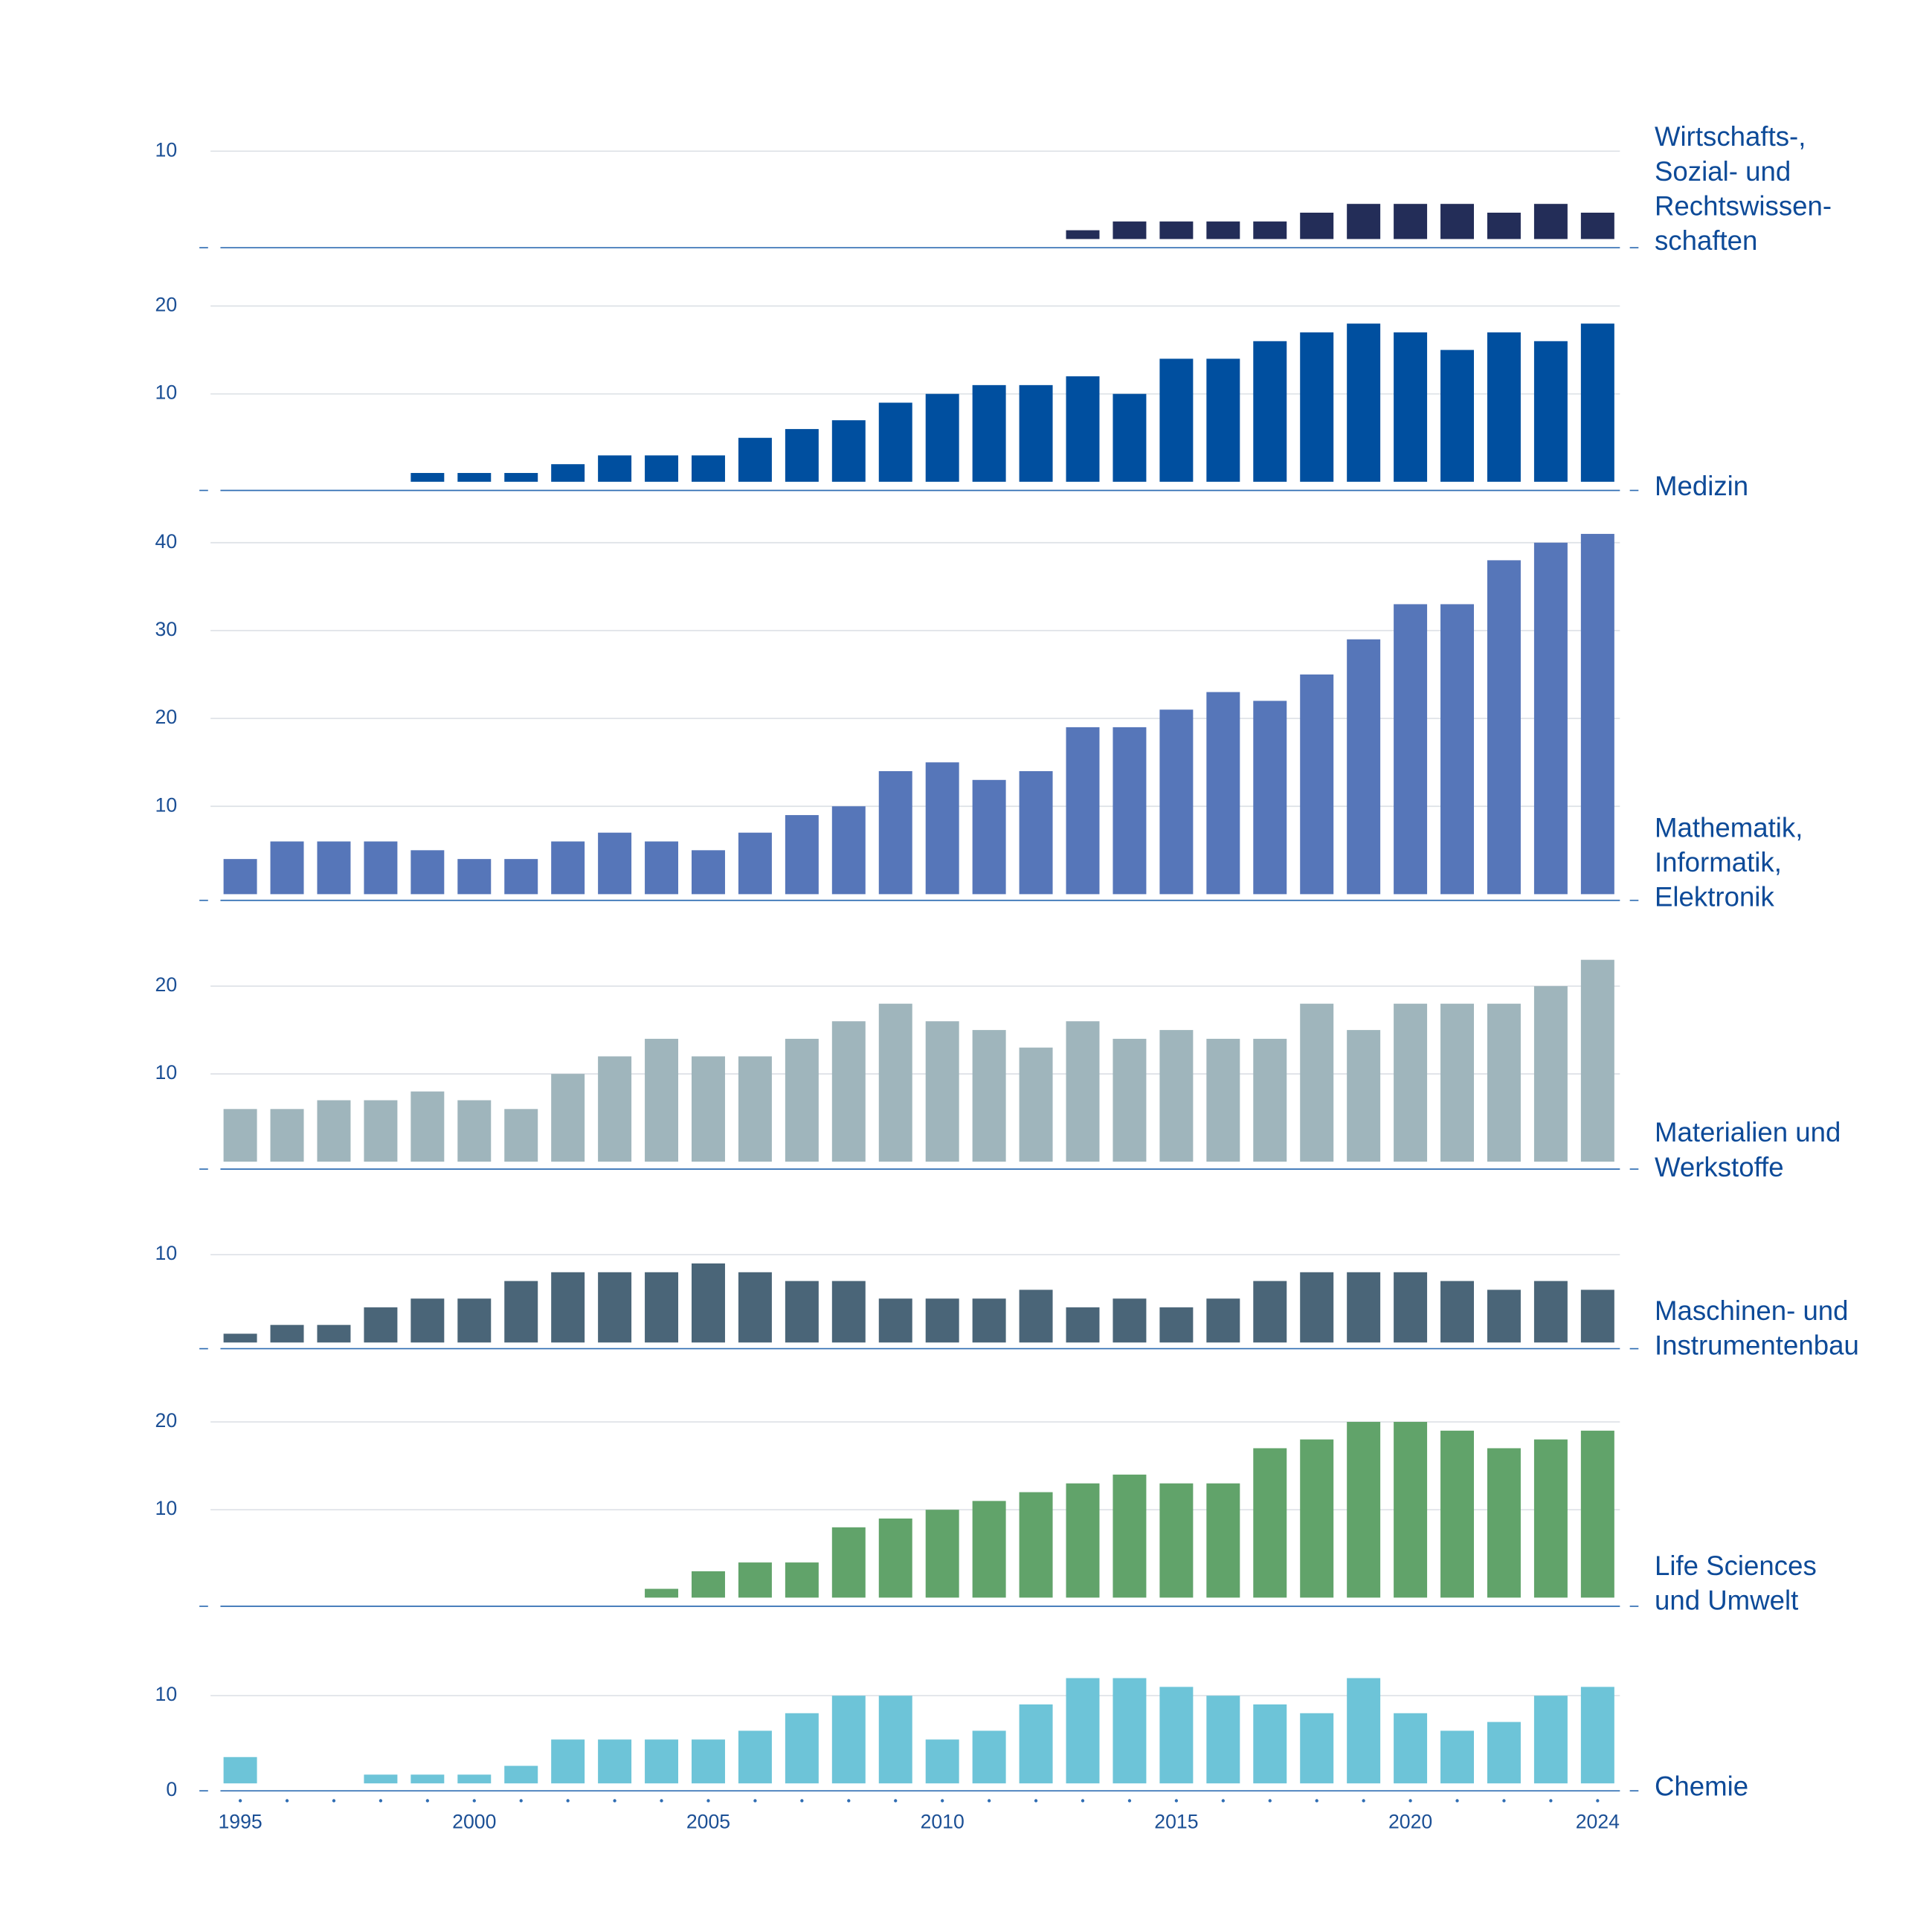 The image size is (1932, 1932). Describe the element at coordinates (1701, 1786) in the screenshot. I see `panel-title: Chemie` at that location.